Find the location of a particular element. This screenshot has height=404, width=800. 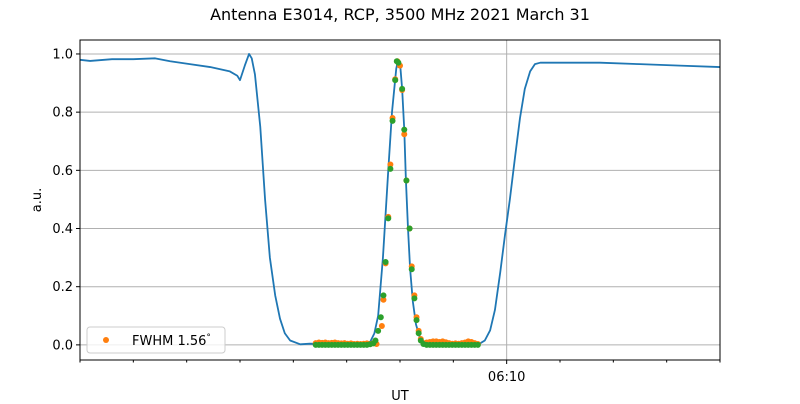

legend-label: FWHM 1.56° is located at coordinates (171, 341).